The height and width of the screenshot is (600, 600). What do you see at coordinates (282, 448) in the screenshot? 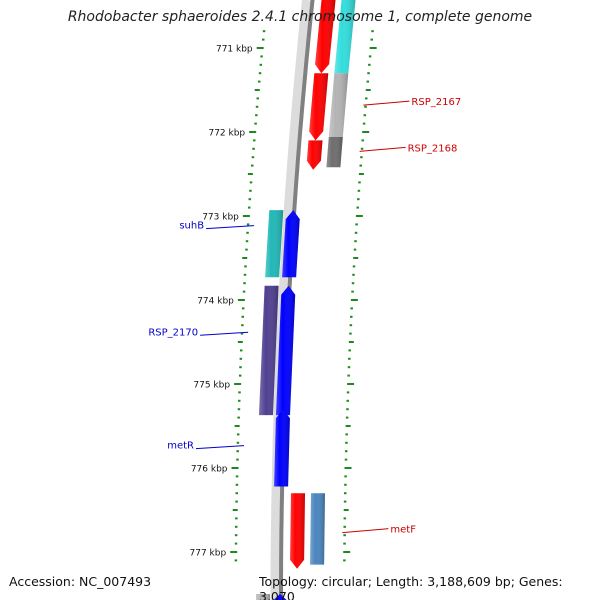
I see `gene-rev-3-shading` at bounding box center [282, 448].